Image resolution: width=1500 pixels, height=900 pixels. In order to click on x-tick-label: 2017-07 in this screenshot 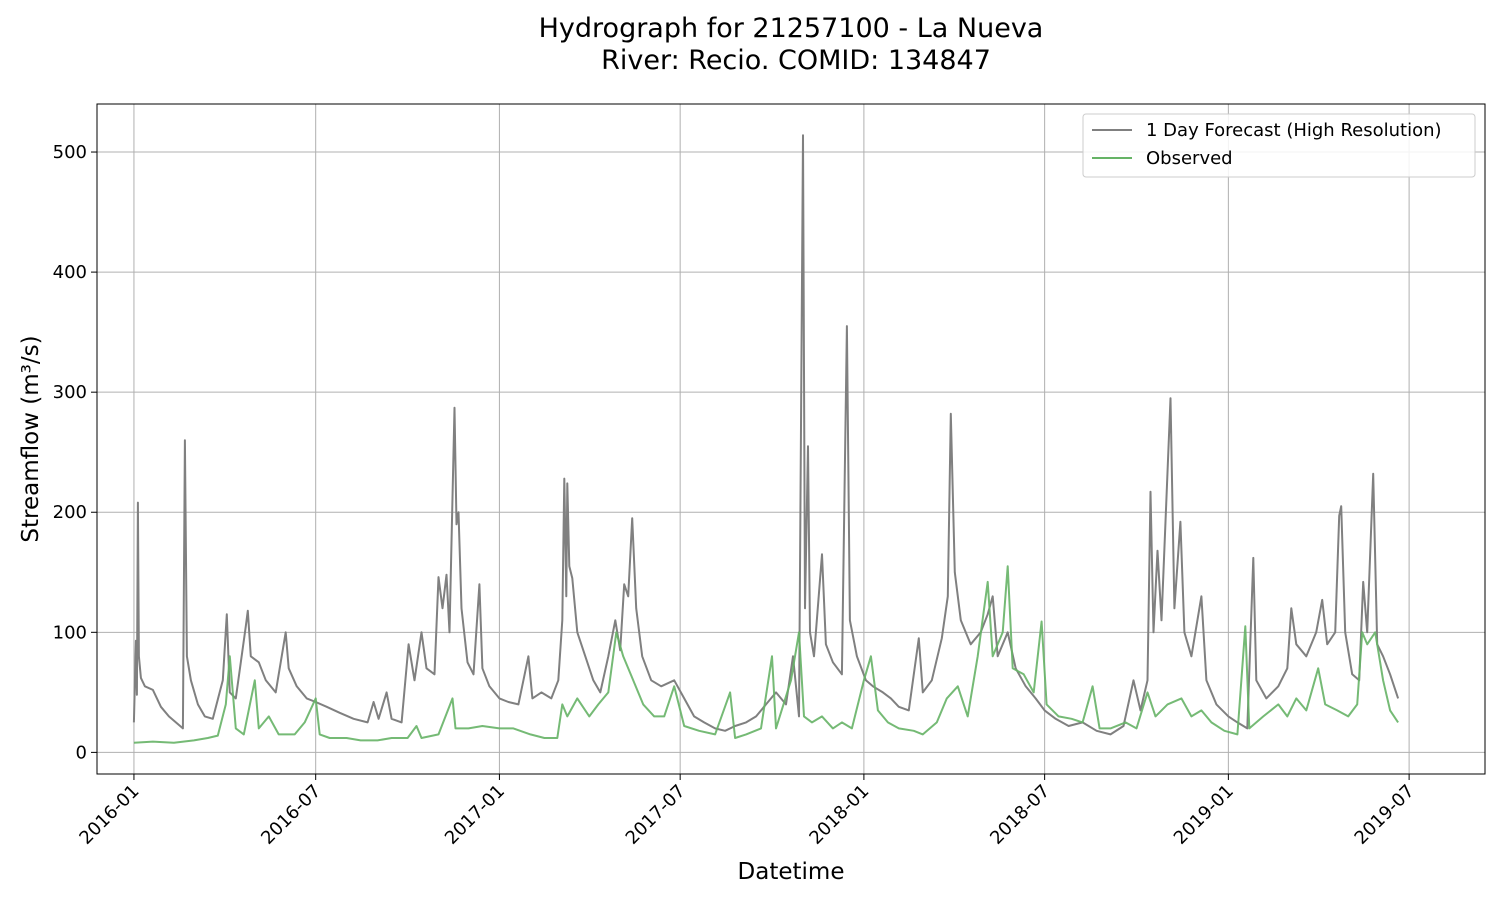, I will do `click(656, 815)`.